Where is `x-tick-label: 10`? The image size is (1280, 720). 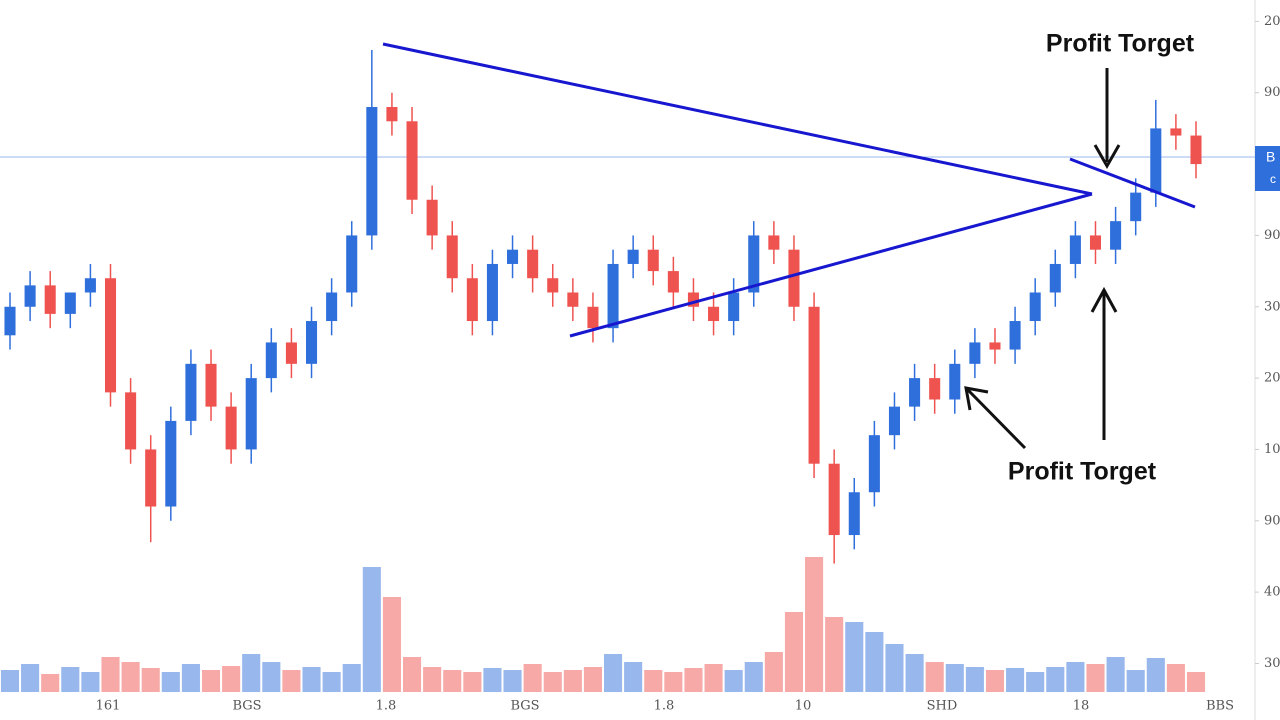 x-tick-label: 10 is located at coordinates (803, 706).